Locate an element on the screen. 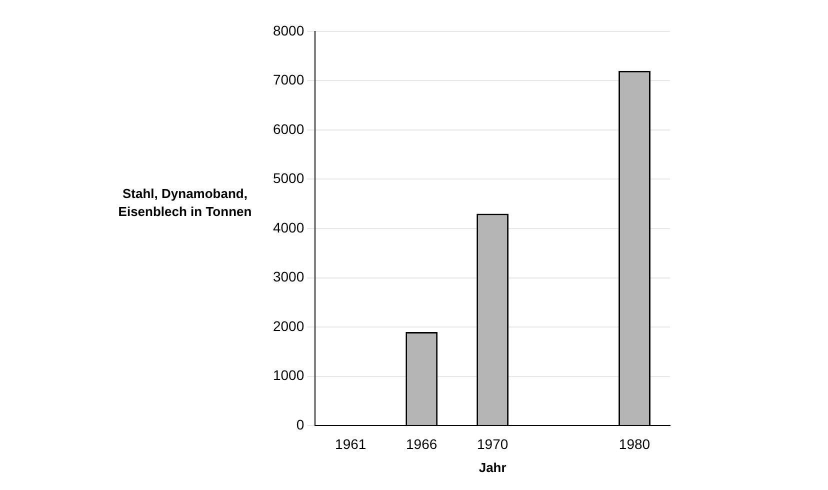  x-tick-label: 1966 is located at coordinates (422, 444).